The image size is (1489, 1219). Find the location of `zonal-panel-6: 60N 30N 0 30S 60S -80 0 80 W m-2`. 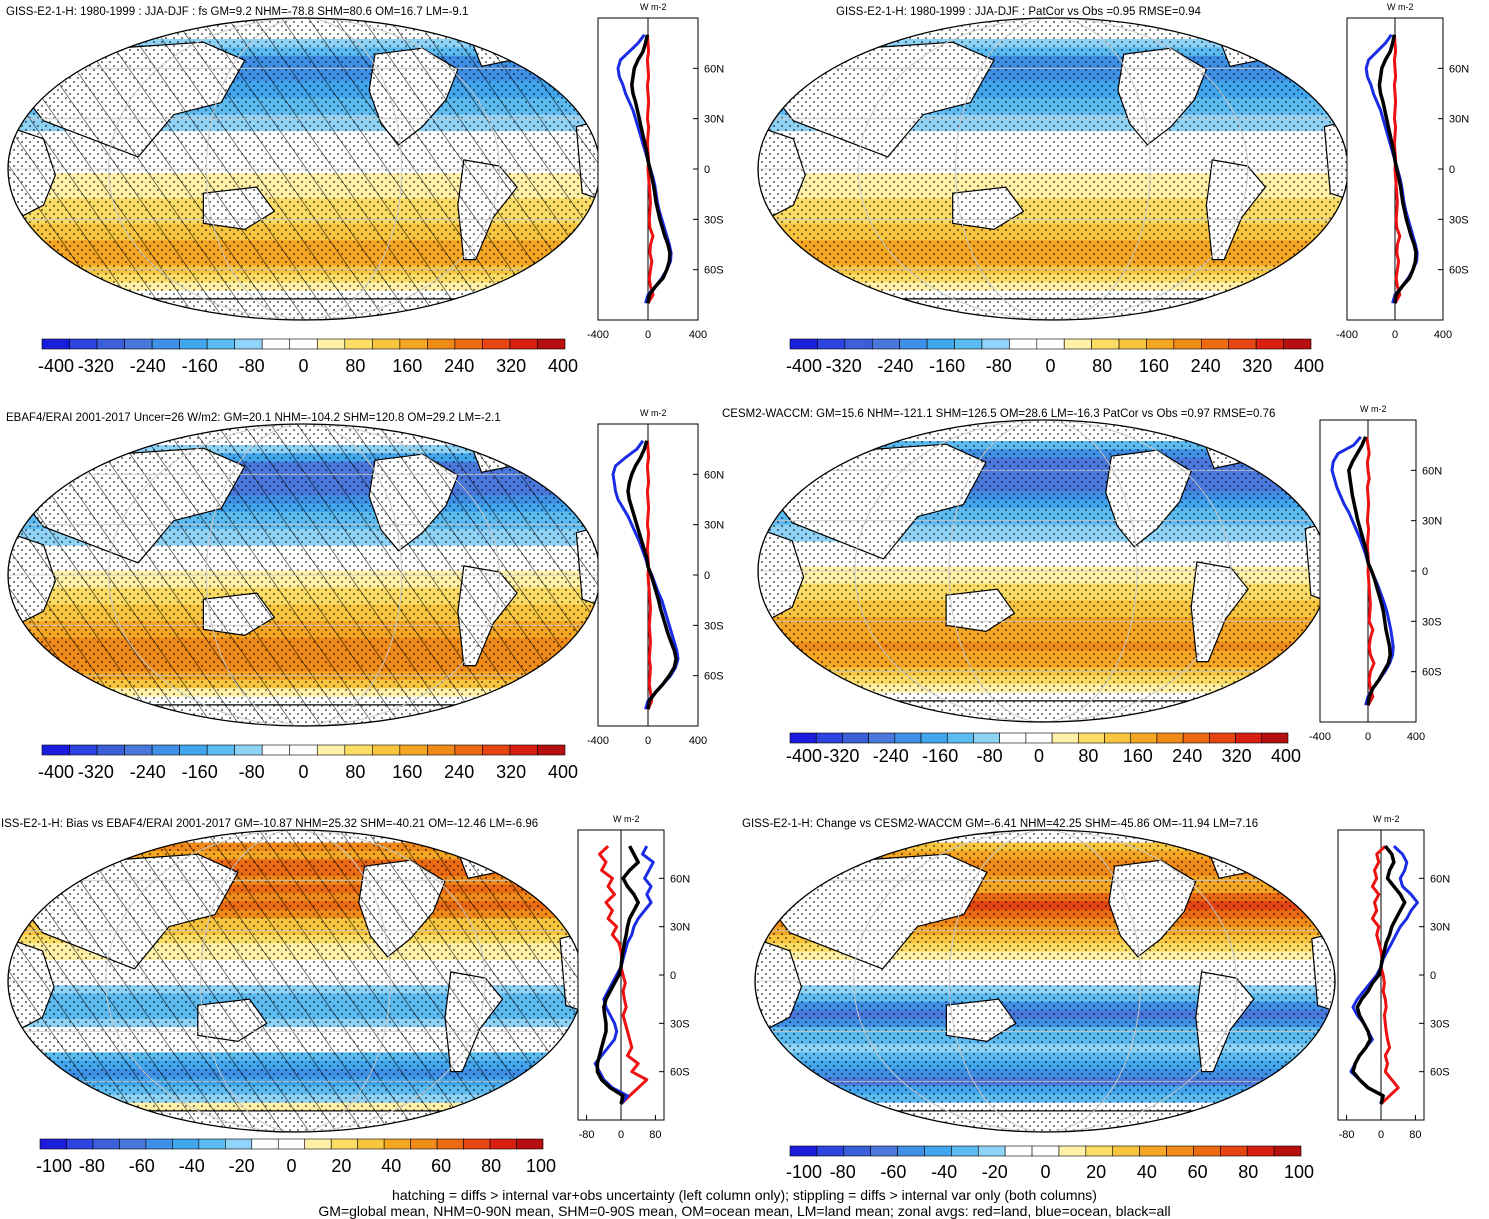

zonal-panel-6: 60N 30N 0 30S 60S -80 0 80 W m-2 is located at coordinates (1393, 977).